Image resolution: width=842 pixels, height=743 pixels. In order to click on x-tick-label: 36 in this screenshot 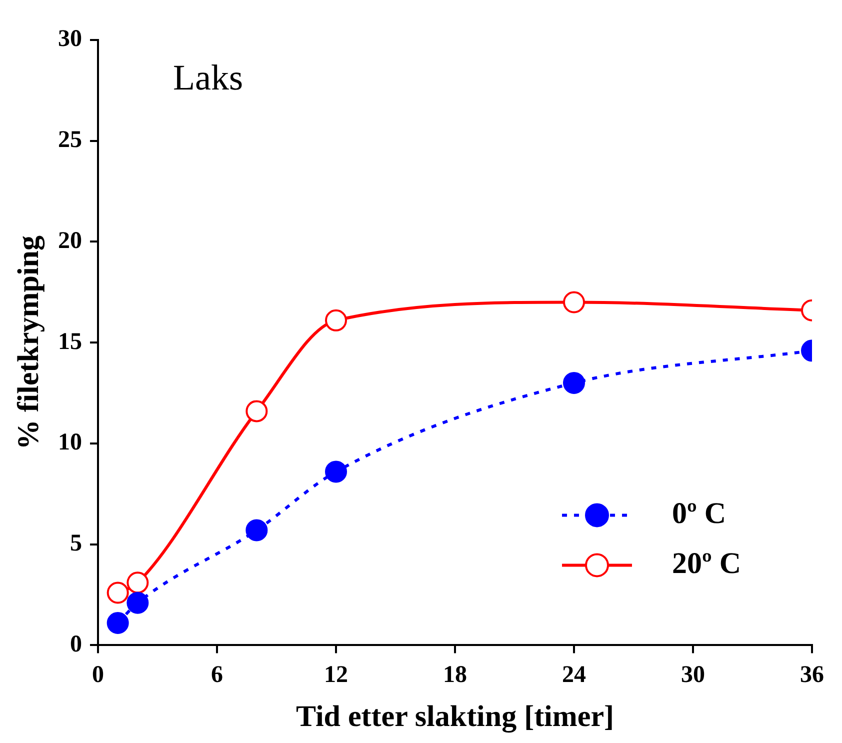, I will do `click(812, 675)`.